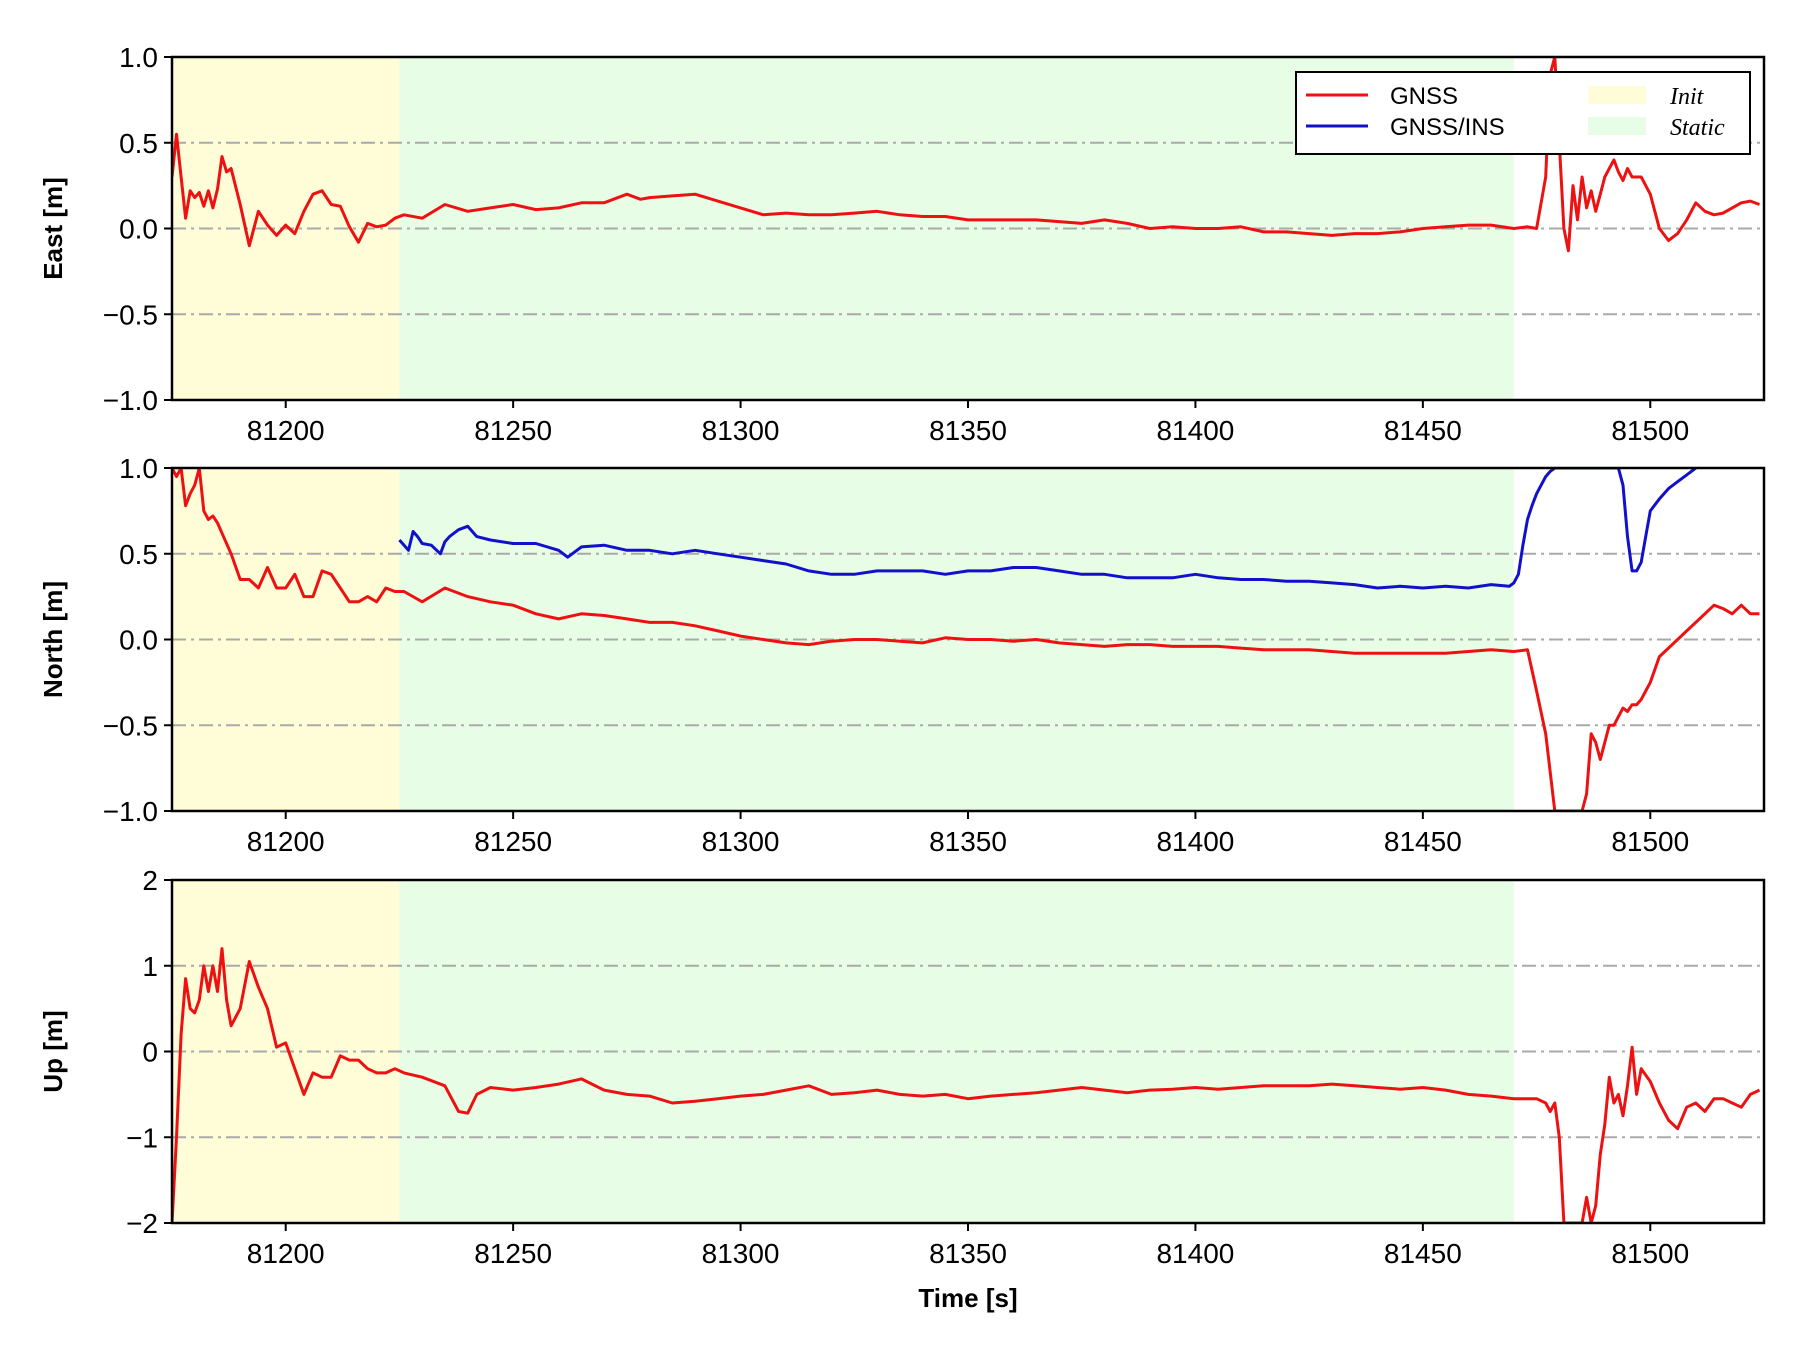 This screenshot has height=1350, width=1800. What do you see at coordinates (1697, 128) in the screenshot?
I see `legend-static-label: Static` at bounding box center [1697, 128].